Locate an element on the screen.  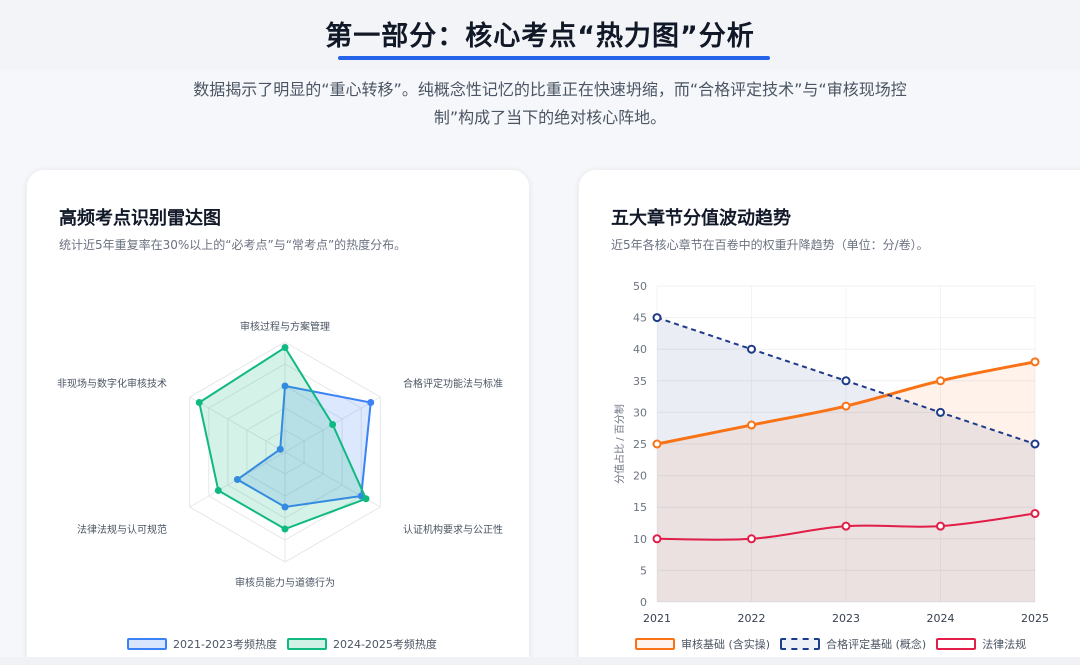
legend-label: 2024-2025考频热度 is located at coordinates (384, 644).